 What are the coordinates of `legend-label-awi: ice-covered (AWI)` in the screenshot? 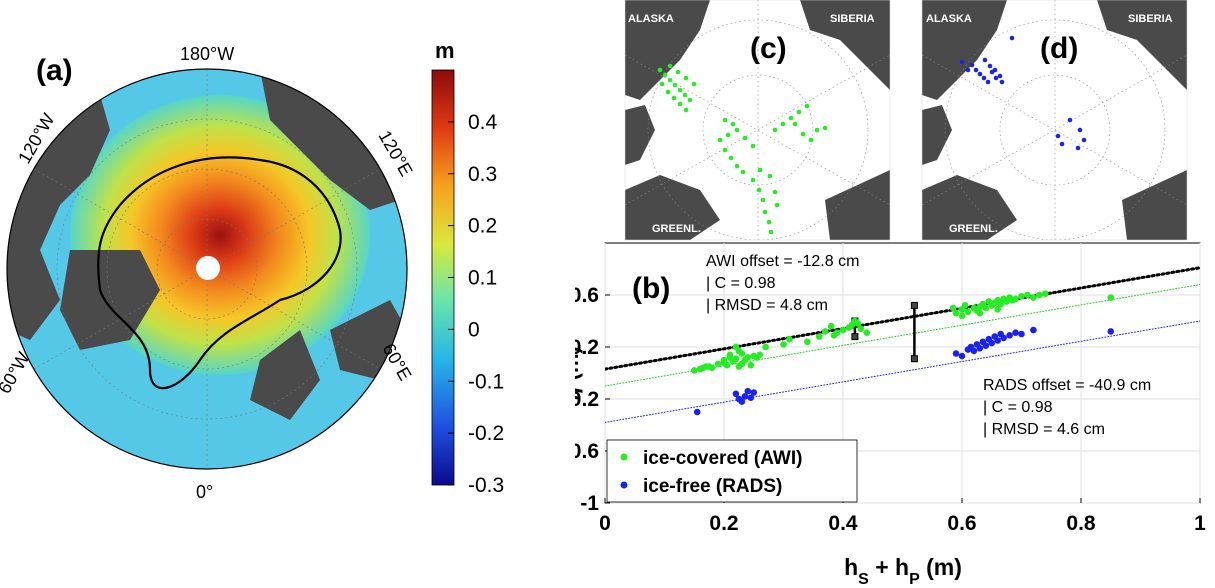 It's located at (722, 458).